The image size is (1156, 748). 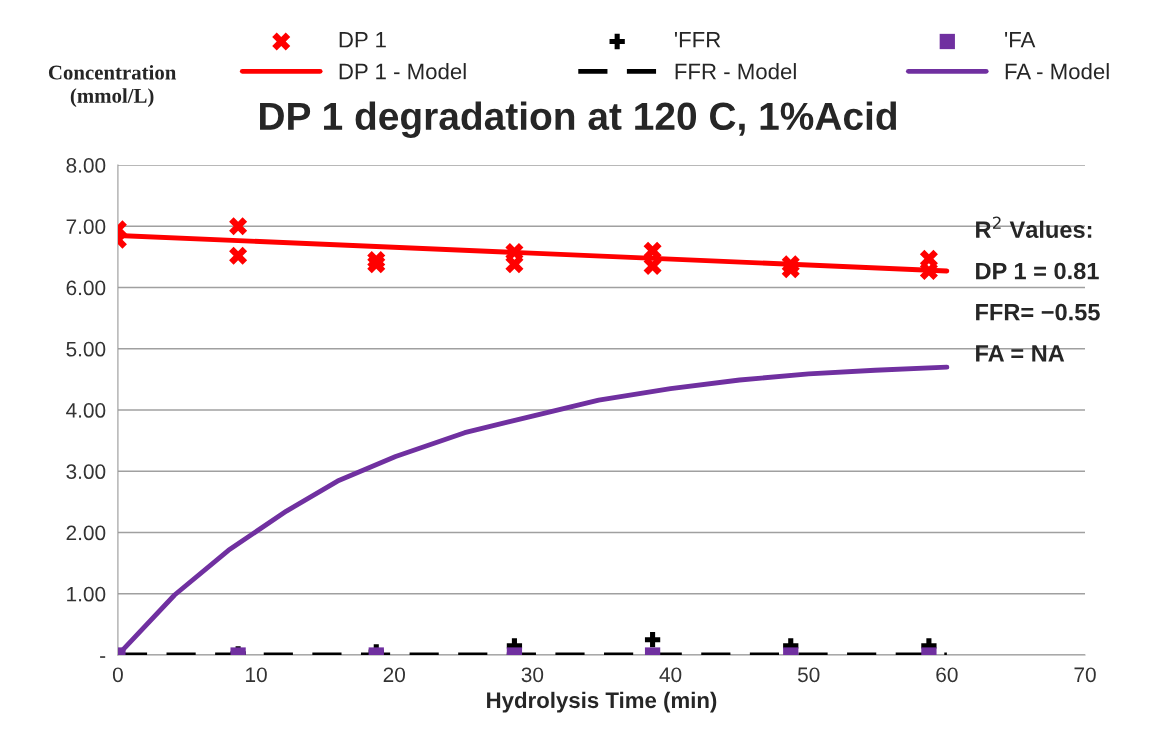 I want to click on annotation: FFR= −0.55, so click(x=1038, y=312).